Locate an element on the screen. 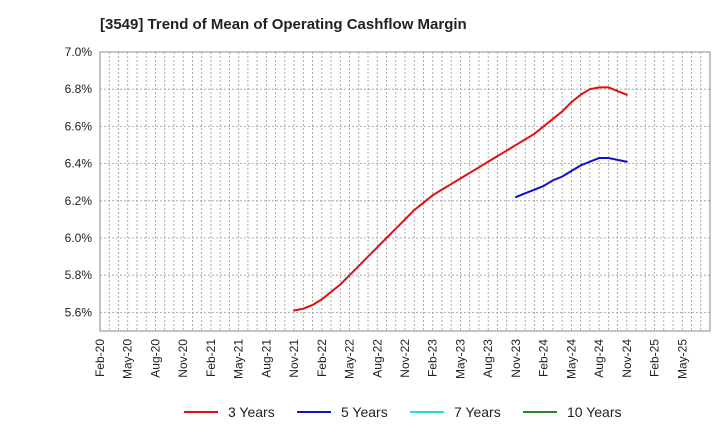  y-tick-label: 5.6% is located at coordinates (79, 312).